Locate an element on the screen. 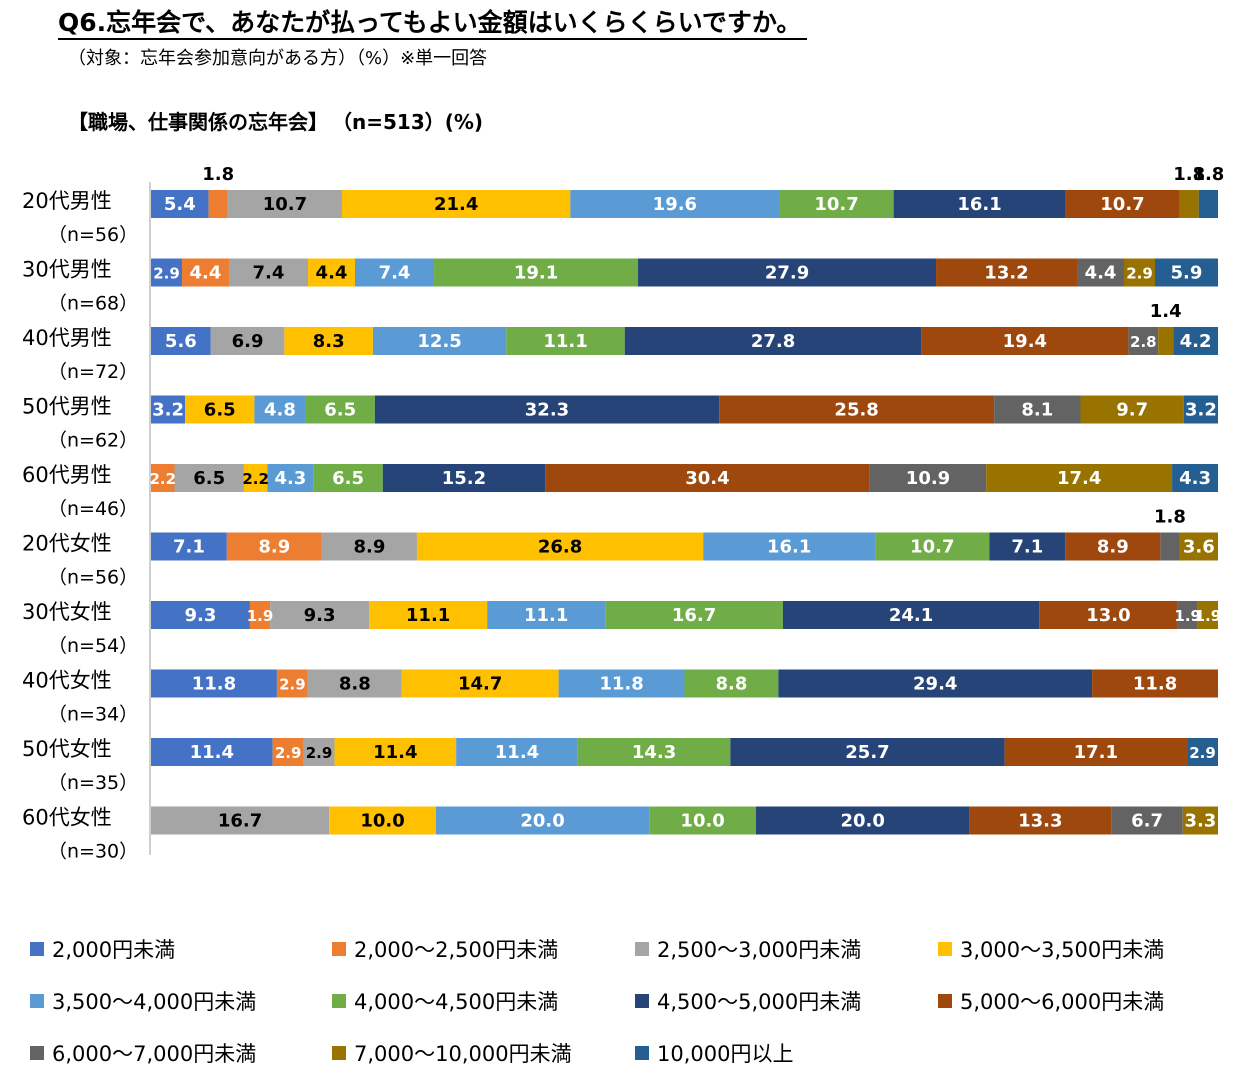  legend-item: 3,500～4,000円未満 is located at coordinates (143, 1001).